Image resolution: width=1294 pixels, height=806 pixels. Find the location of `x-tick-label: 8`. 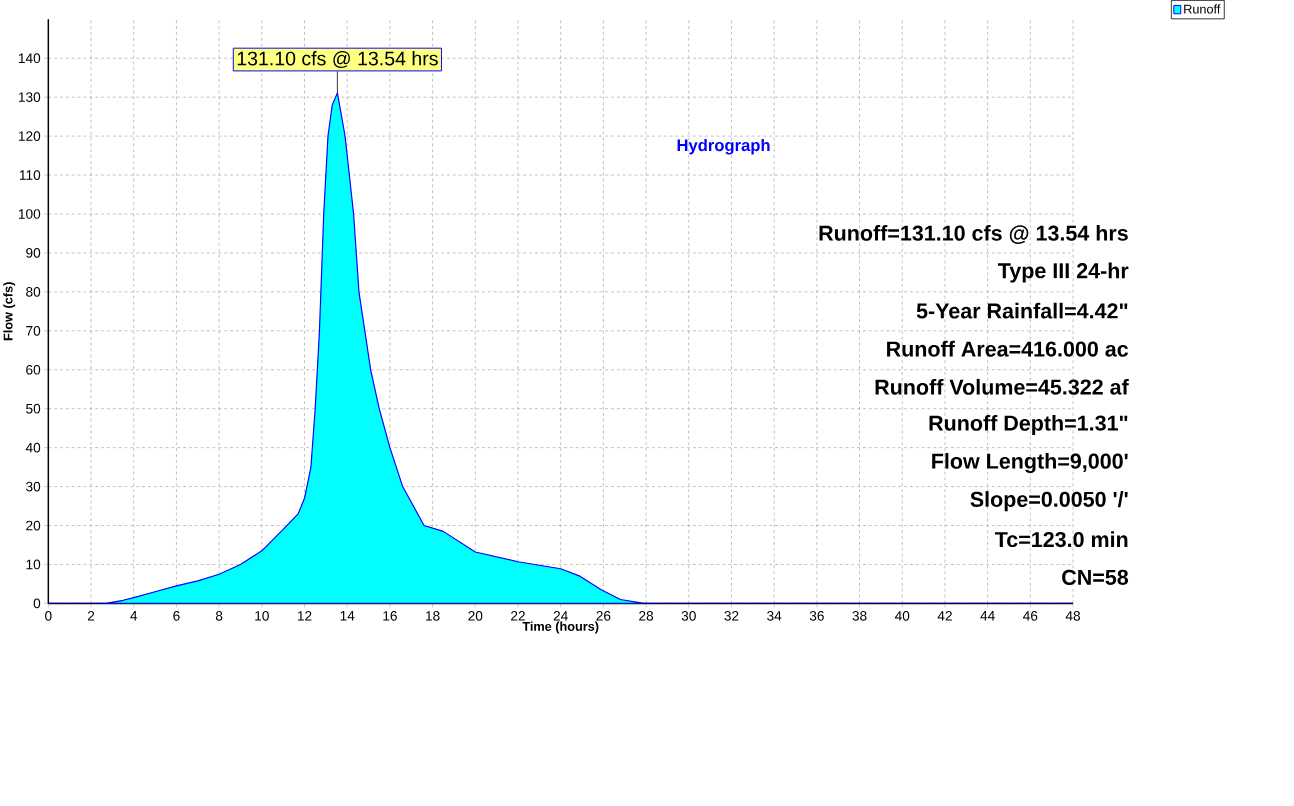

x-tick-label: 8 is located at coordinates (219, 616).